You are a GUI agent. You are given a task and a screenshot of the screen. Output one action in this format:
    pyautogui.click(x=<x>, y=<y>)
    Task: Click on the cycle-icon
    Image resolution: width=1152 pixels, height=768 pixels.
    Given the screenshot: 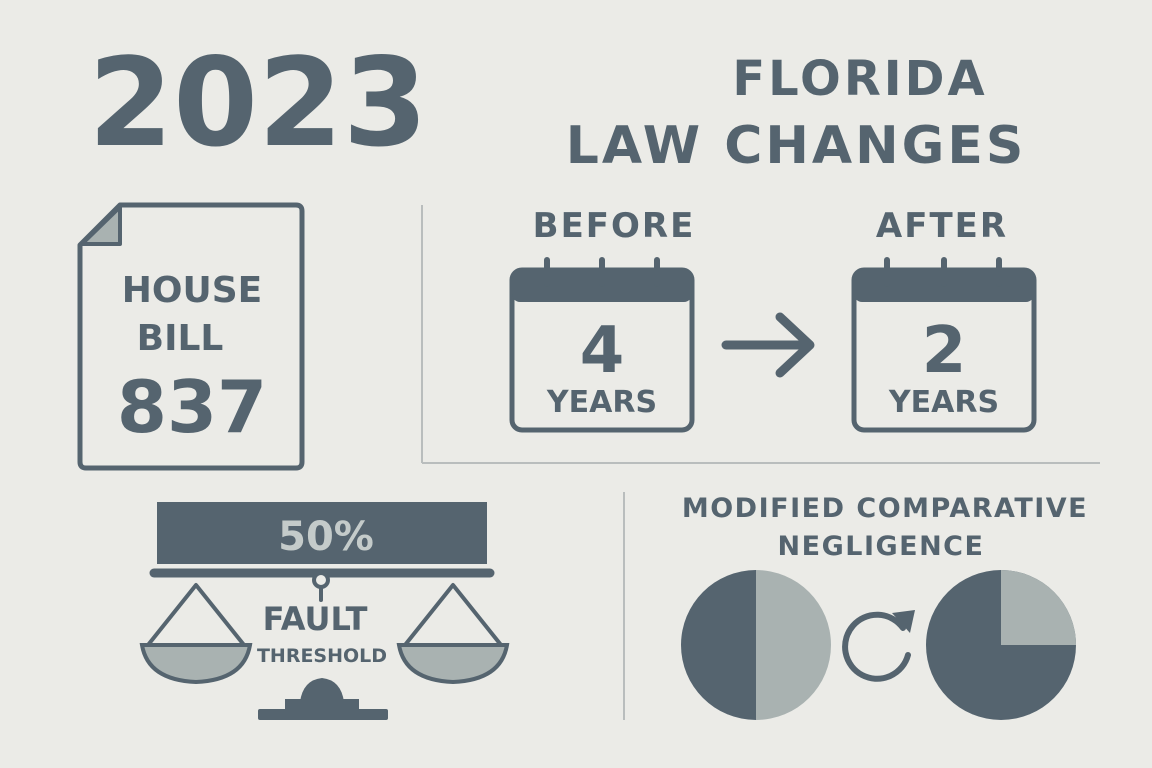 What is the action you would take?
    pyautogui.click(x=878, y=646)
    